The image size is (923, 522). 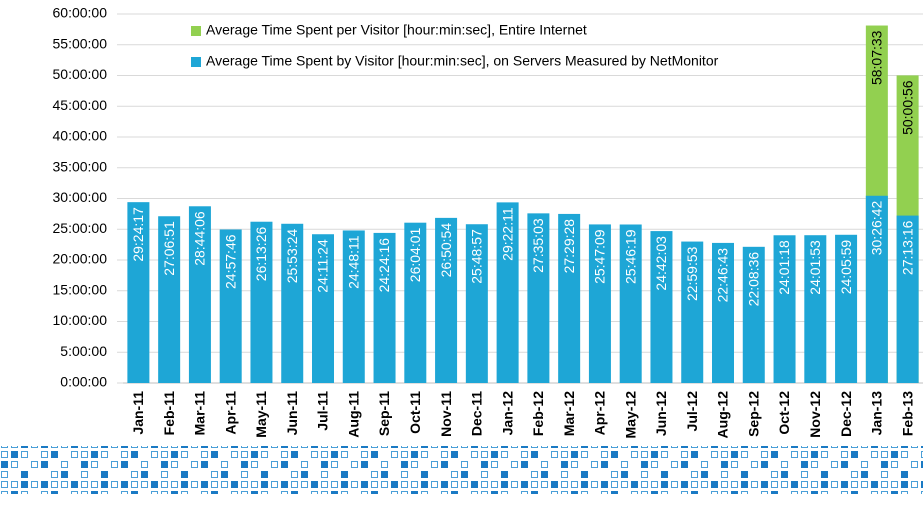 What do you see at coordinates (292, 256) in the screenshot?
I see `value-label: 25:53:24` at bounding box center [292, 256].